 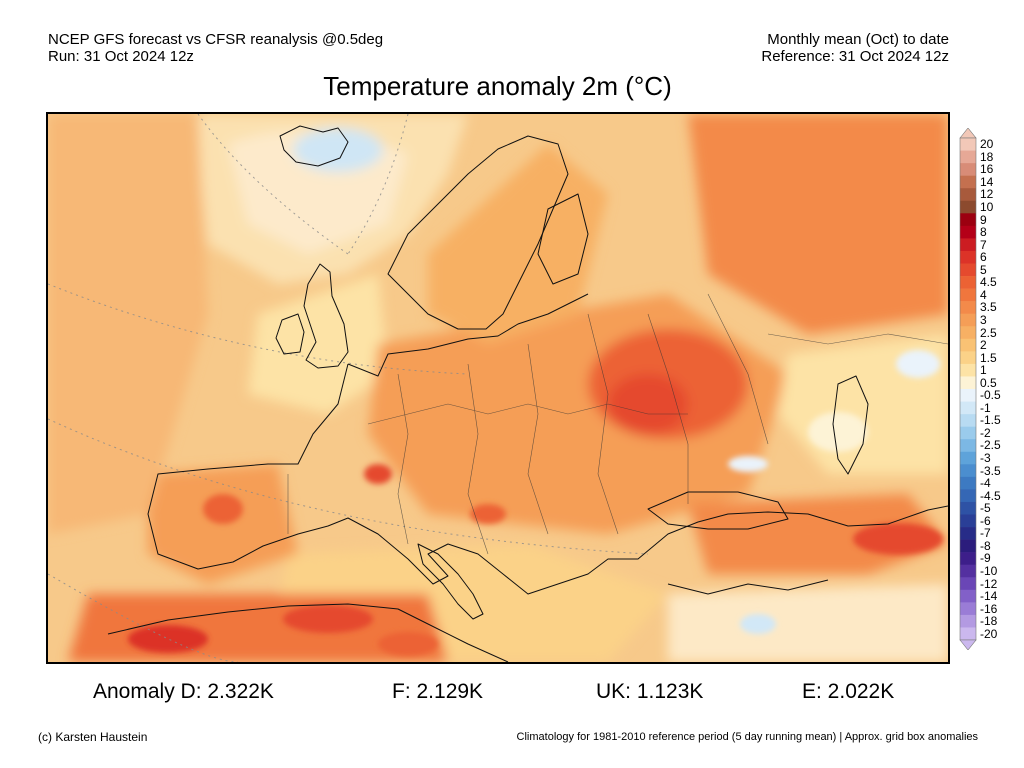 I want to click on colorbar-label: -4, so click(x=985, y=483).